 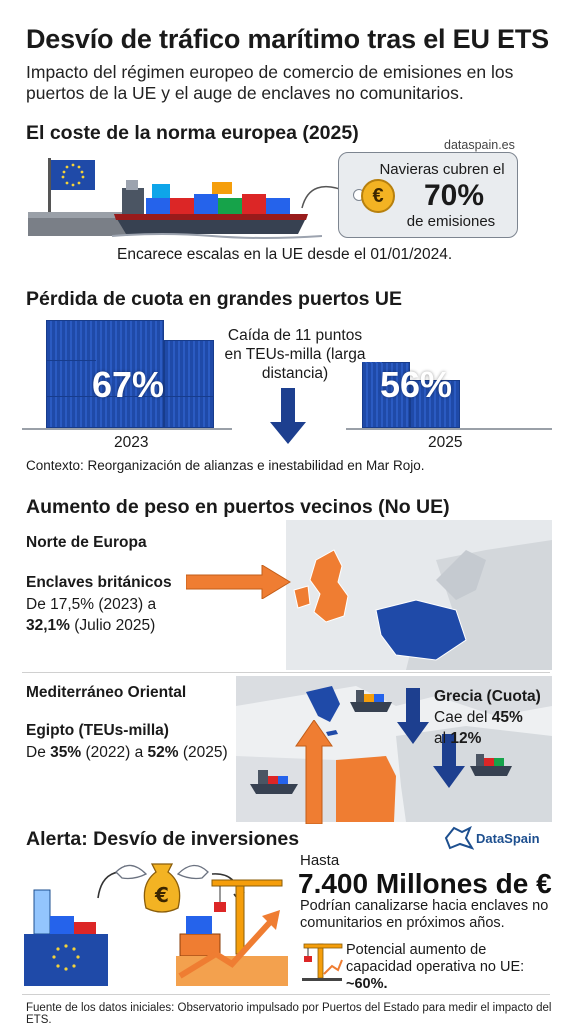 I want to click on down-arrow-icon, so click(x=288, y=416).